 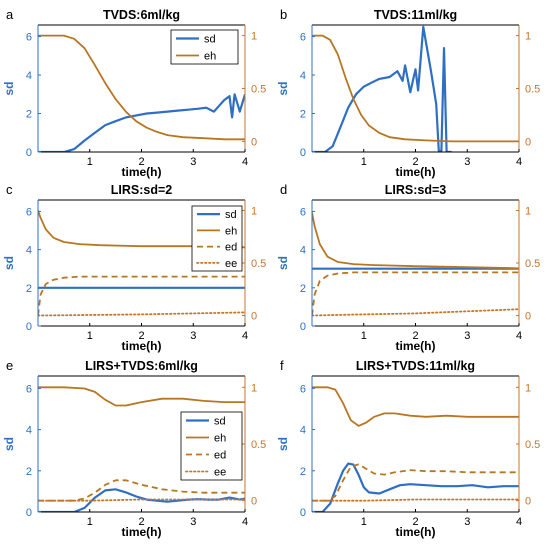 I want to click on panel-title: LIRS+TVDS:11ml/kg, so click(x=415, y=366).